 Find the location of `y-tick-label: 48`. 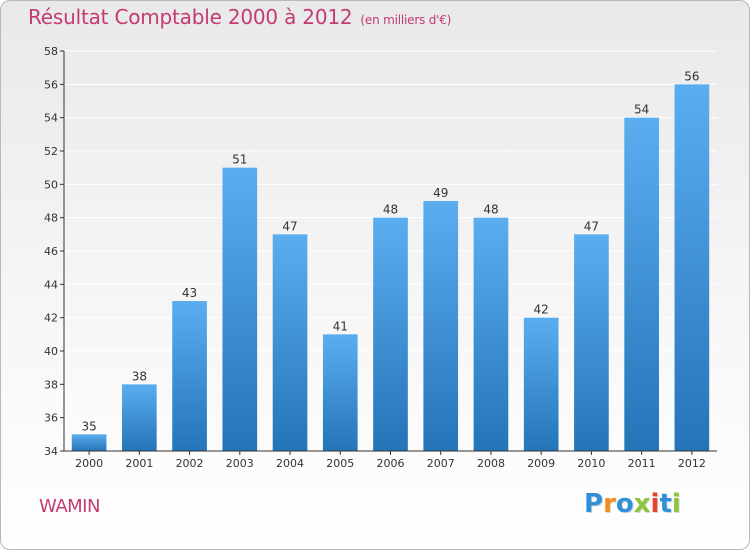

y-tick-label: 48 is located at coordinates (51, 218).